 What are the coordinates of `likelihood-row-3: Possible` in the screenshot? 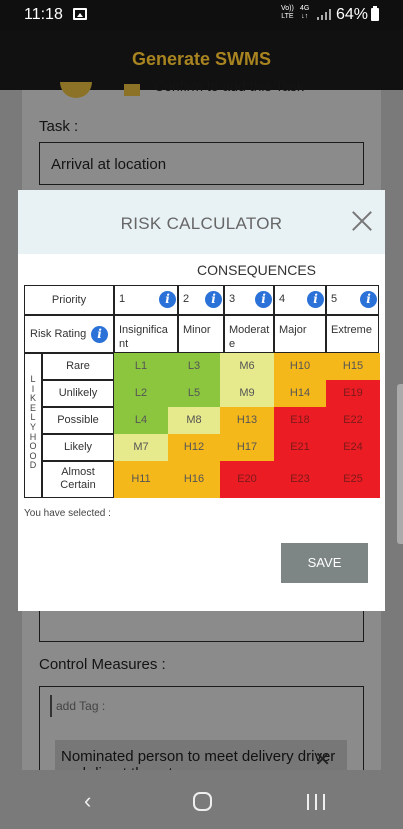 It's located at (78, 420).